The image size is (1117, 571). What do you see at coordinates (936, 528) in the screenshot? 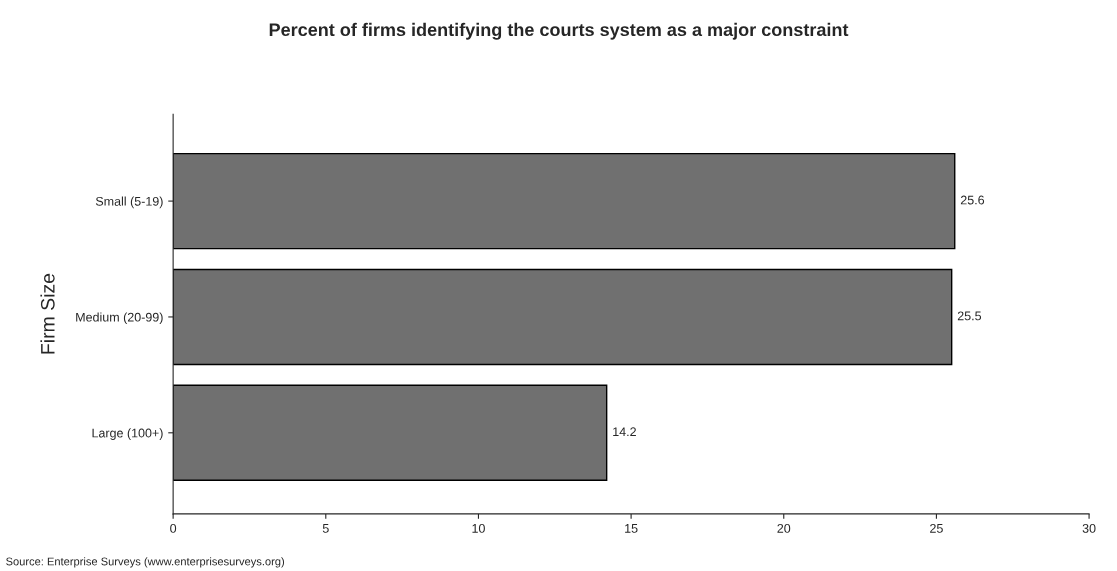
I see `x-tick-label: 25` at bounding box center [936, 528].